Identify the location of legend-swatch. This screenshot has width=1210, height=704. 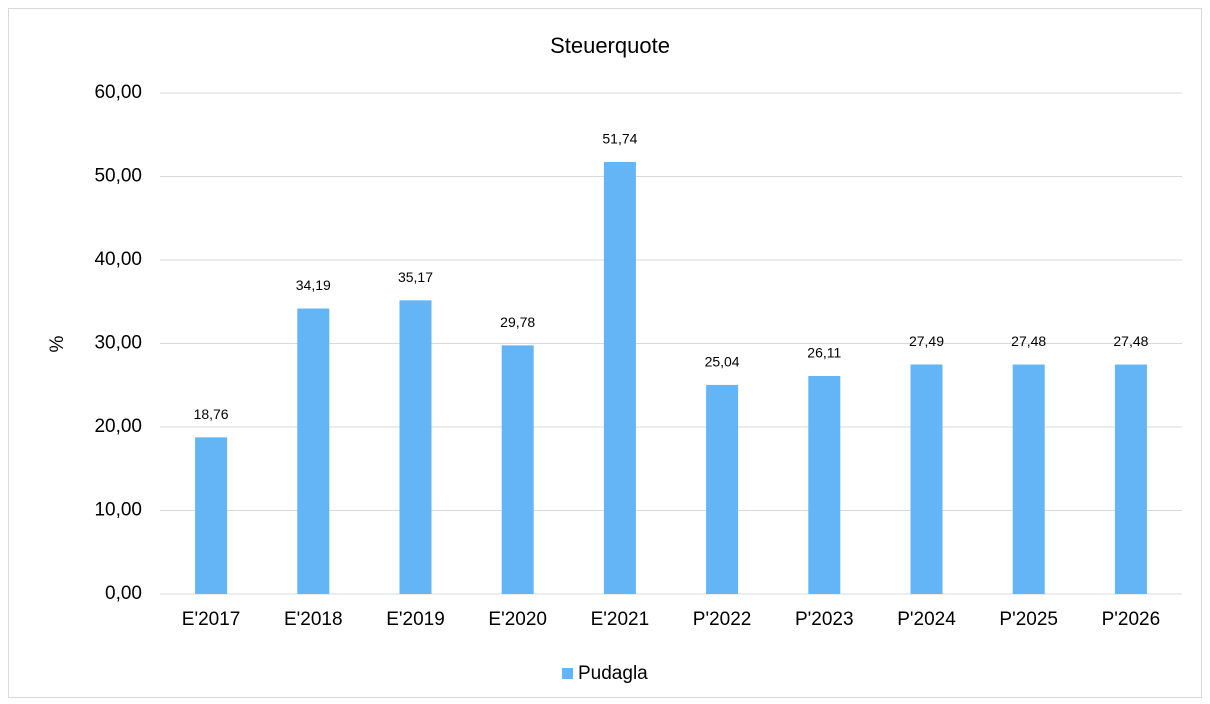
(567, 673).